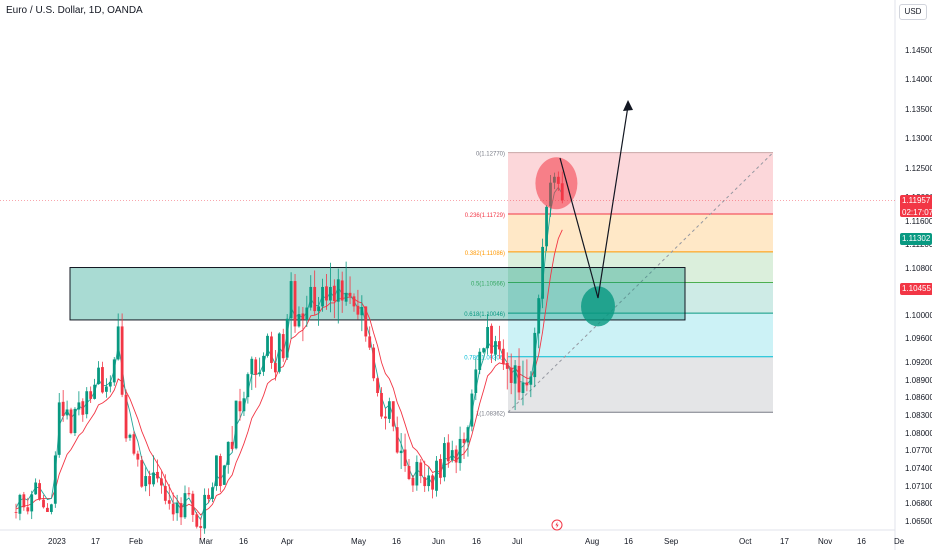 The image size is (932, 555). I want to click on price-axis-tick: 1.07400, so click(918, 468).